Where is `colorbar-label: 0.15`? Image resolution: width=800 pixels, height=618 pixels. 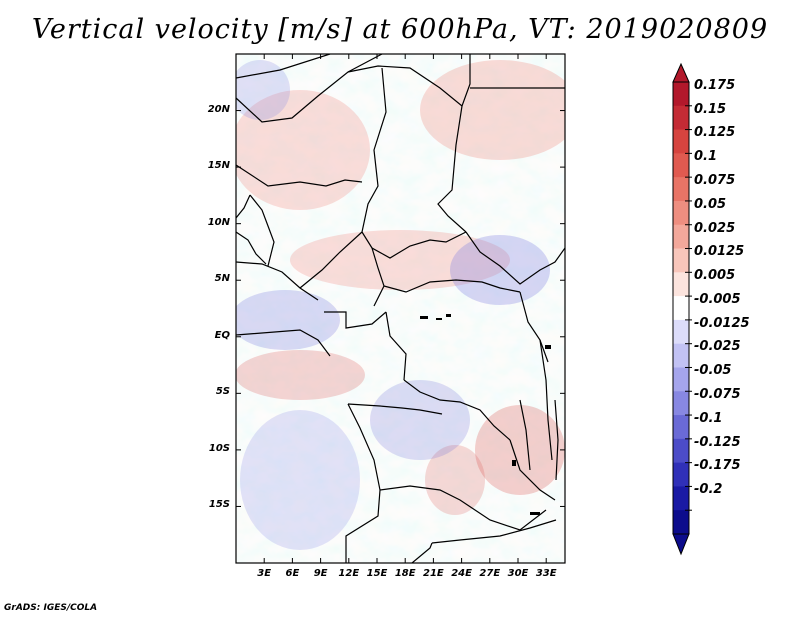 colorbar-label: 0.15 is located at coordinates (710, 109).